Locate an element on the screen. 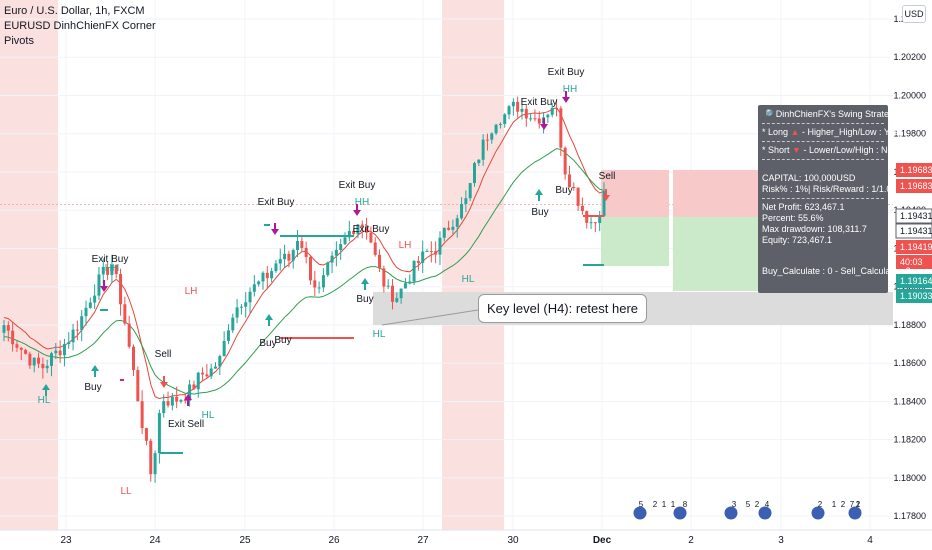 The width and height of the screenshot is (932, 550). event-count: 3 is located at coordinates (734, 504).